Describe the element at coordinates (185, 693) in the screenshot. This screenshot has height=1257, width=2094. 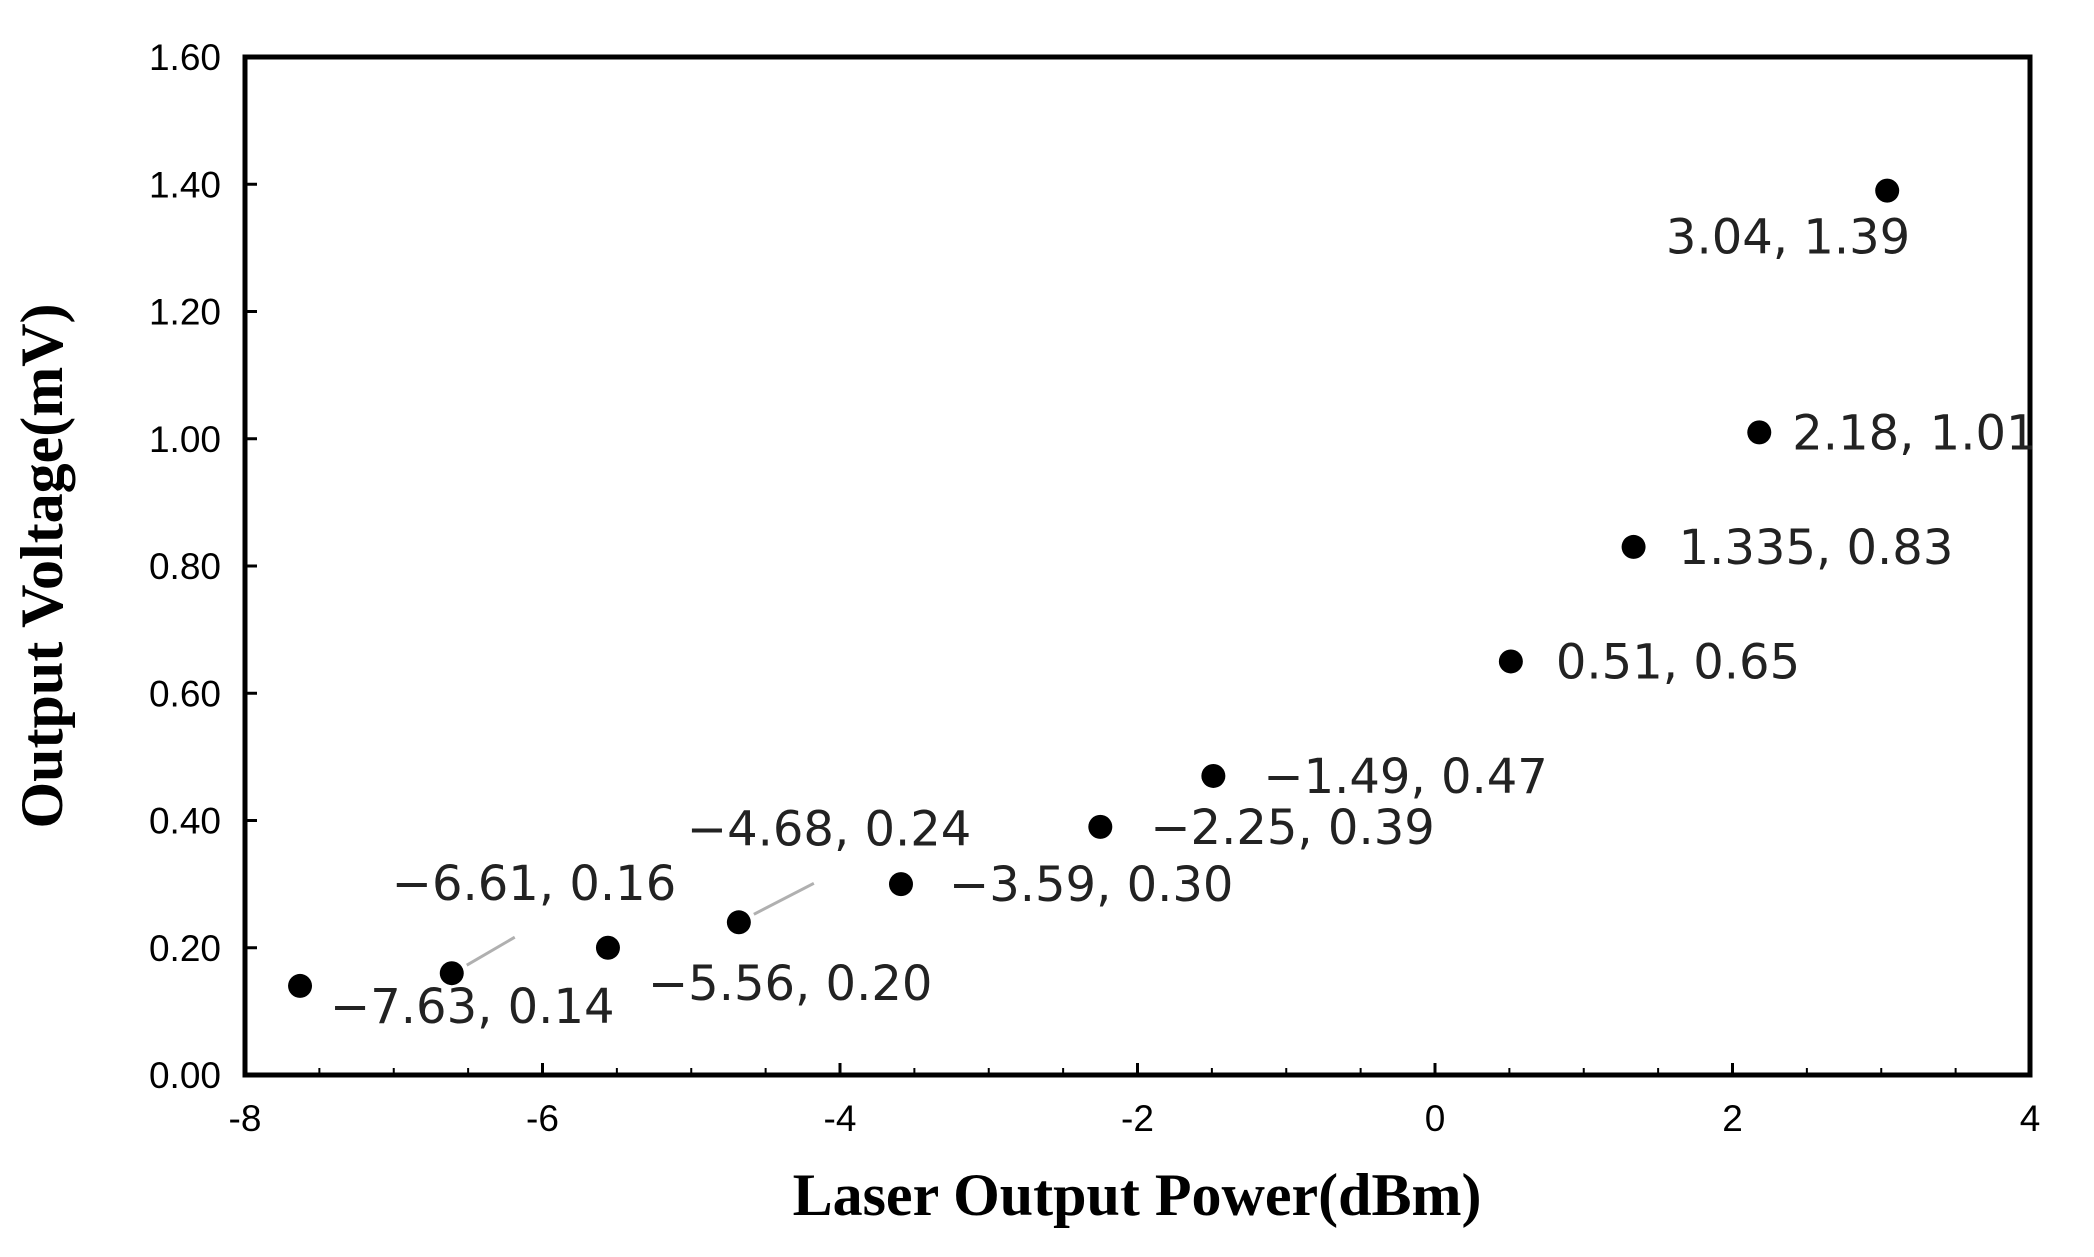
I see `y-tick-label: 0.60` at that location.